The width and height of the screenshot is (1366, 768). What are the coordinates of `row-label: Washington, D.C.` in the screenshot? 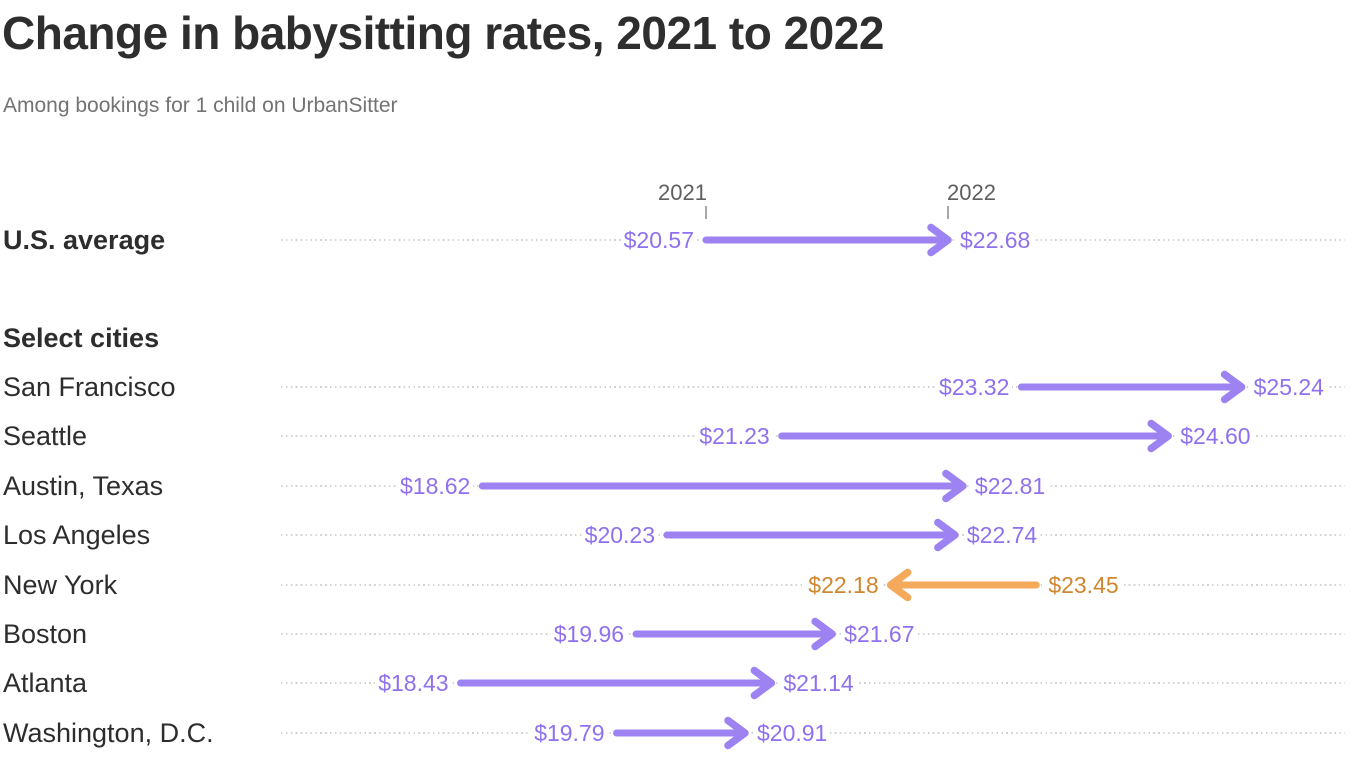 It's located at (108, 732).